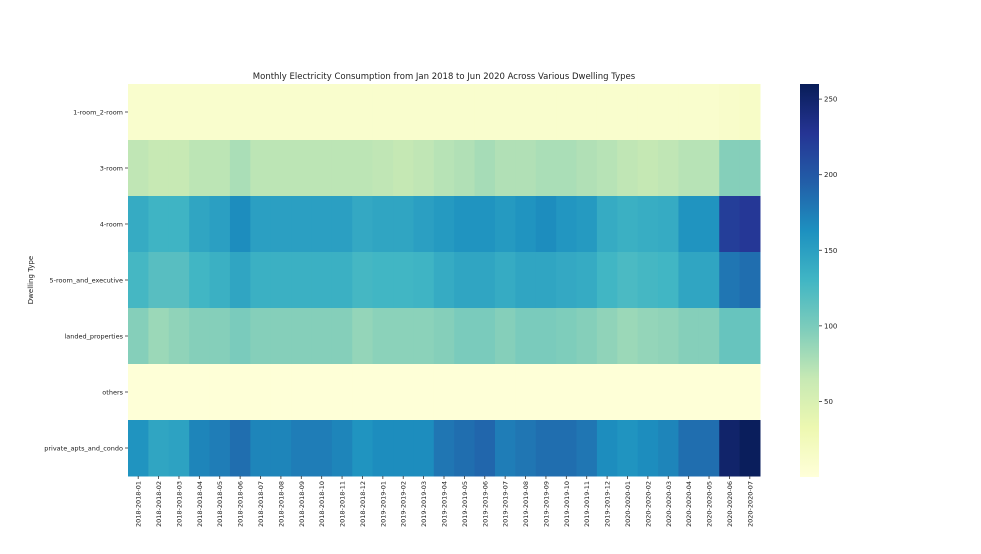 This screenshot has width=981, height=554. I want to click on y-tick-label: 5-room_and_executive, so click(86, 281).